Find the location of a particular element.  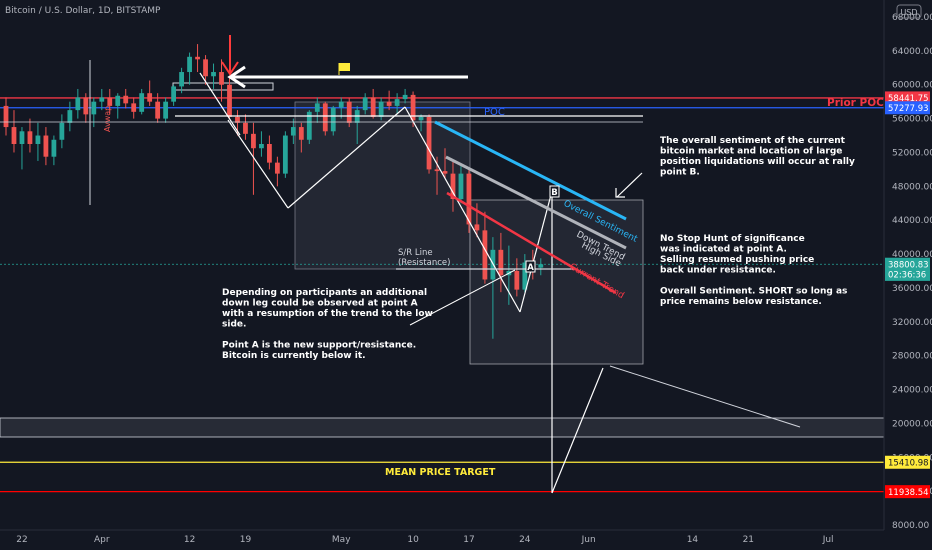

note-left: Depending on participants an additional is located at coordinates (324, 293).